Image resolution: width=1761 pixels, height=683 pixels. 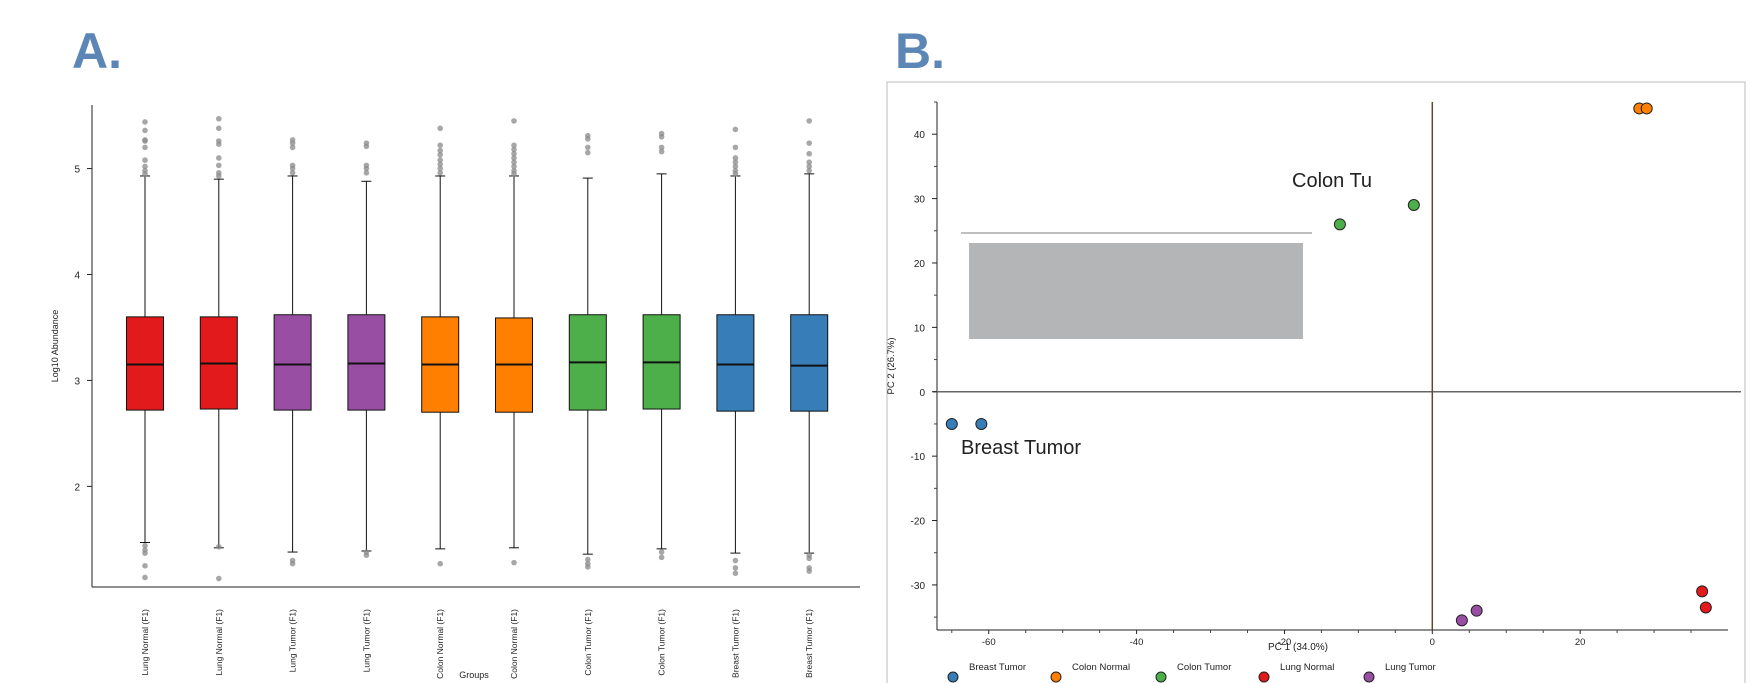 What do you see at coordinates (920, 328) in the screenshot?
I see `y-tick-label: 10` at bounding box center [920, 328].